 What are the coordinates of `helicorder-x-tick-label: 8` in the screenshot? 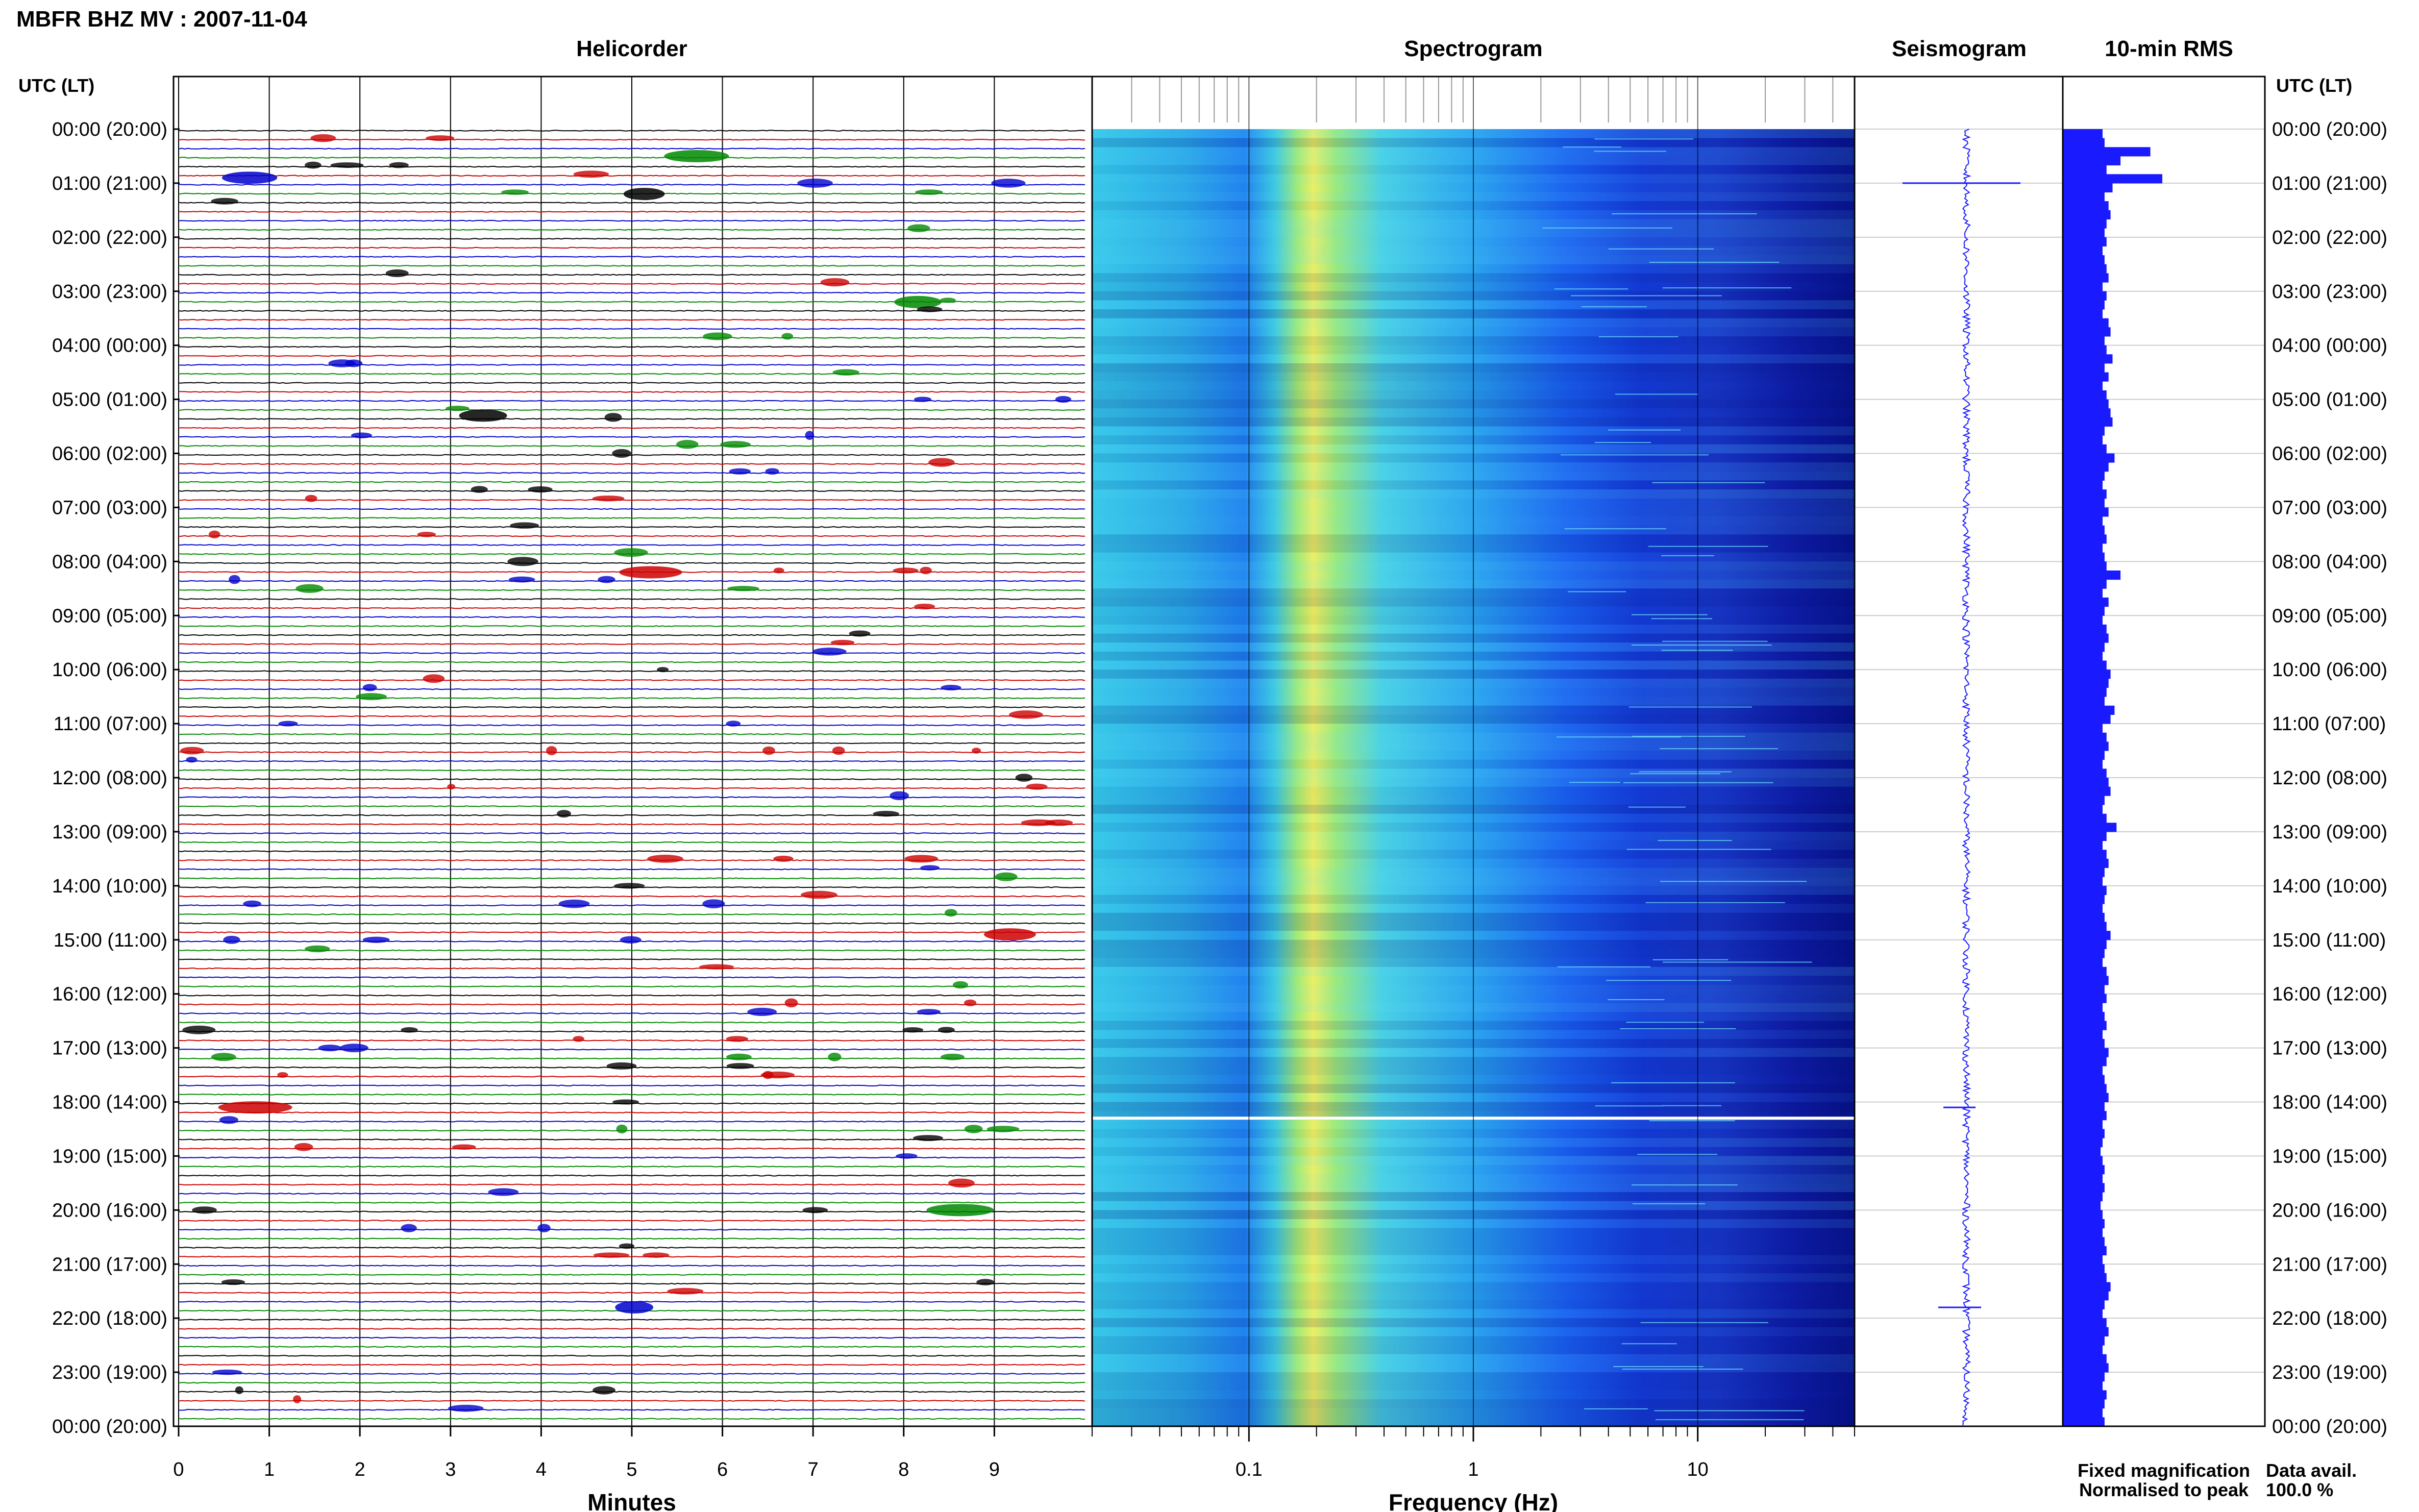 It's located at (903, 1469).